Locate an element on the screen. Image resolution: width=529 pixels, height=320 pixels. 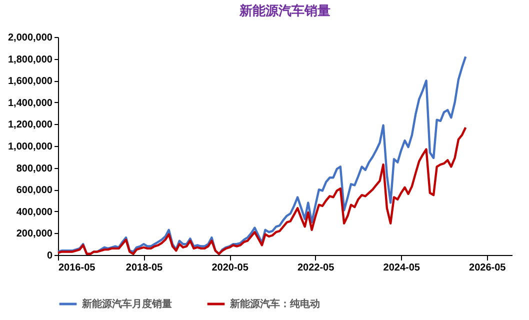
x-tick-label: 2026-05 is located at coordinates (487, 268).